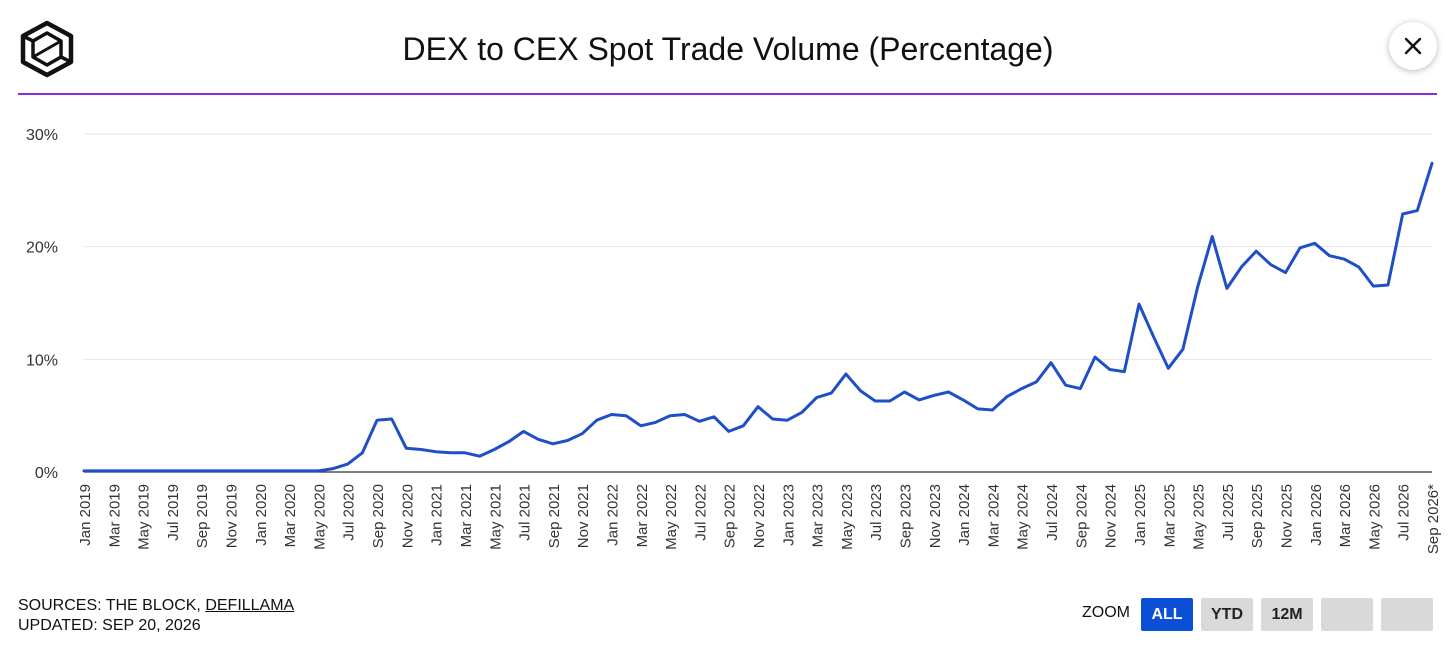 Image resolution: width=1456 pixels, height=654 pixels. I want to click on x-tick-label: May 2025, so click(1199, 517).